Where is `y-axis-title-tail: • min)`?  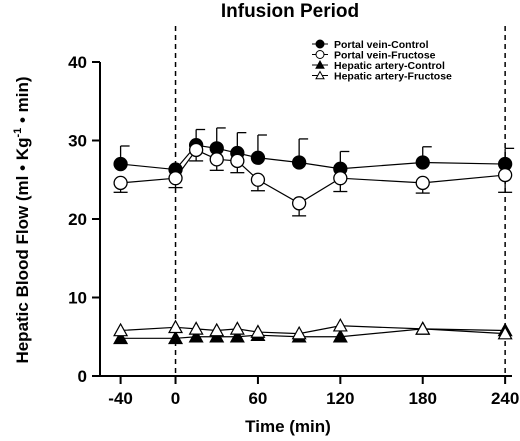 y-axis-title-tail: • min) is located at coordinates (22, 101).